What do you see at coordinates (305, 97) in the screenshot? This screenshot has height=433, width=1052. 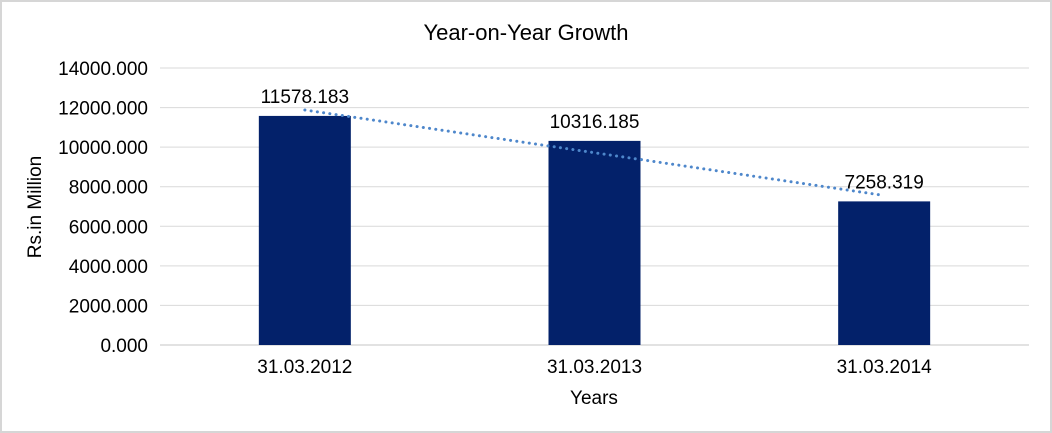 I see `data-label: 11578.183` at bounding box center [305, 97].